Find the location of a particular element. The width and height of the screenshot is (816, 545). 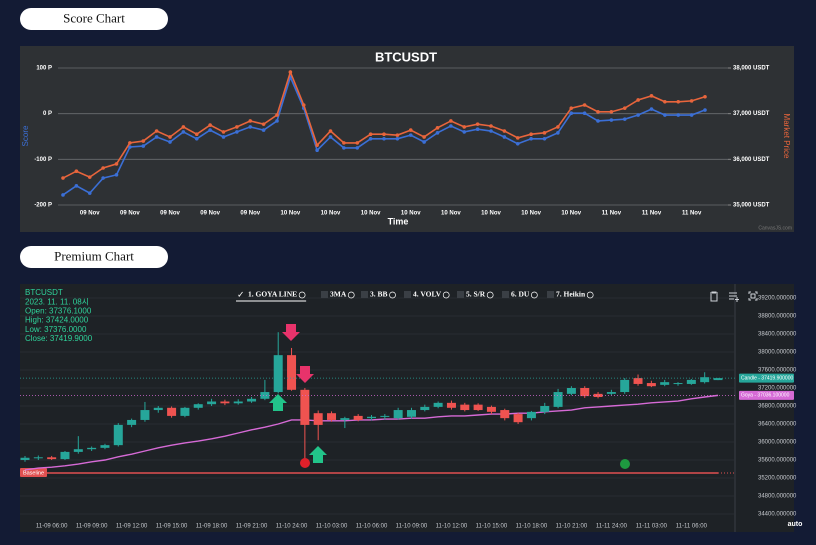

y-tick-label: 36000.000000 is located at coordinates (777, 443).